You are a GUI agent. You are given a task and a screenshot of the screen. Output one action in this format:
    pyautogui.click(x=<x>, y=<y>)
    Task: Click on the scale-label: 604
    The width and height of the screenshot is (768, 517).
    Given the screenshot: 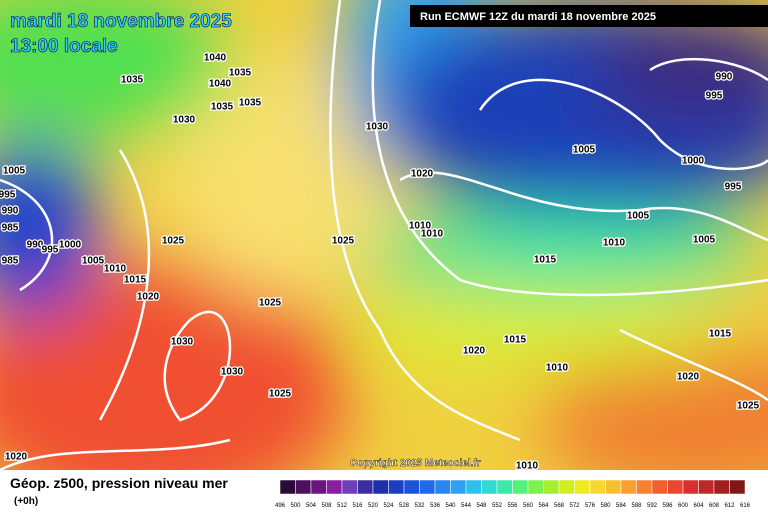 What is the action you would take?
    pyautogui.click(x=698, y=506)
    